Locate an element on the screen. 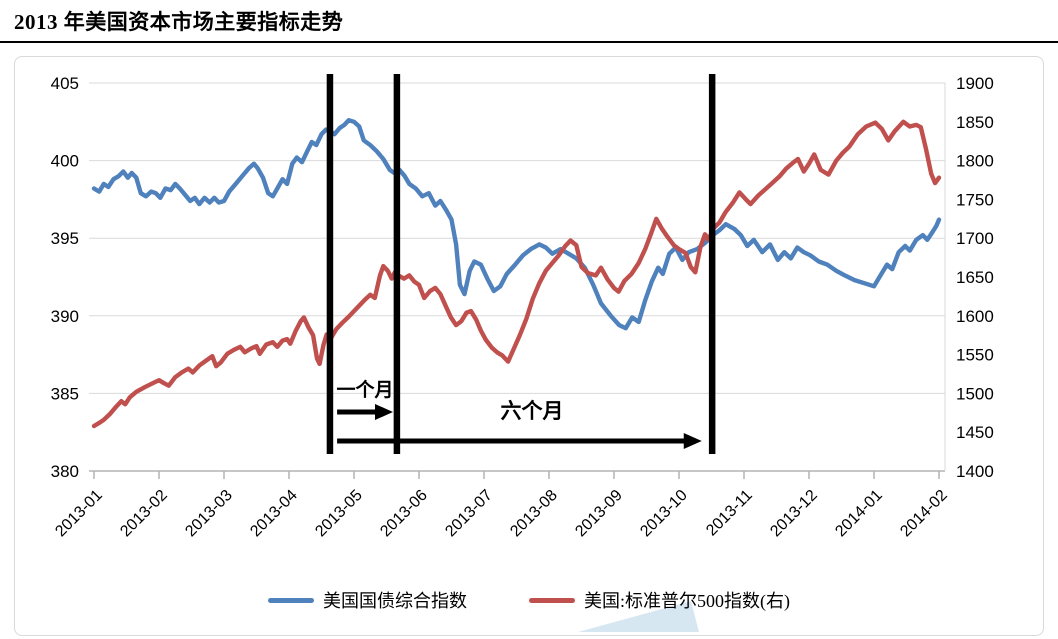 Image resolution: width=1058 pixels, height=639 pixels. report-title-bar: 2013 年美国资本市场主要指标走势 is located at coordinates (529, 21).